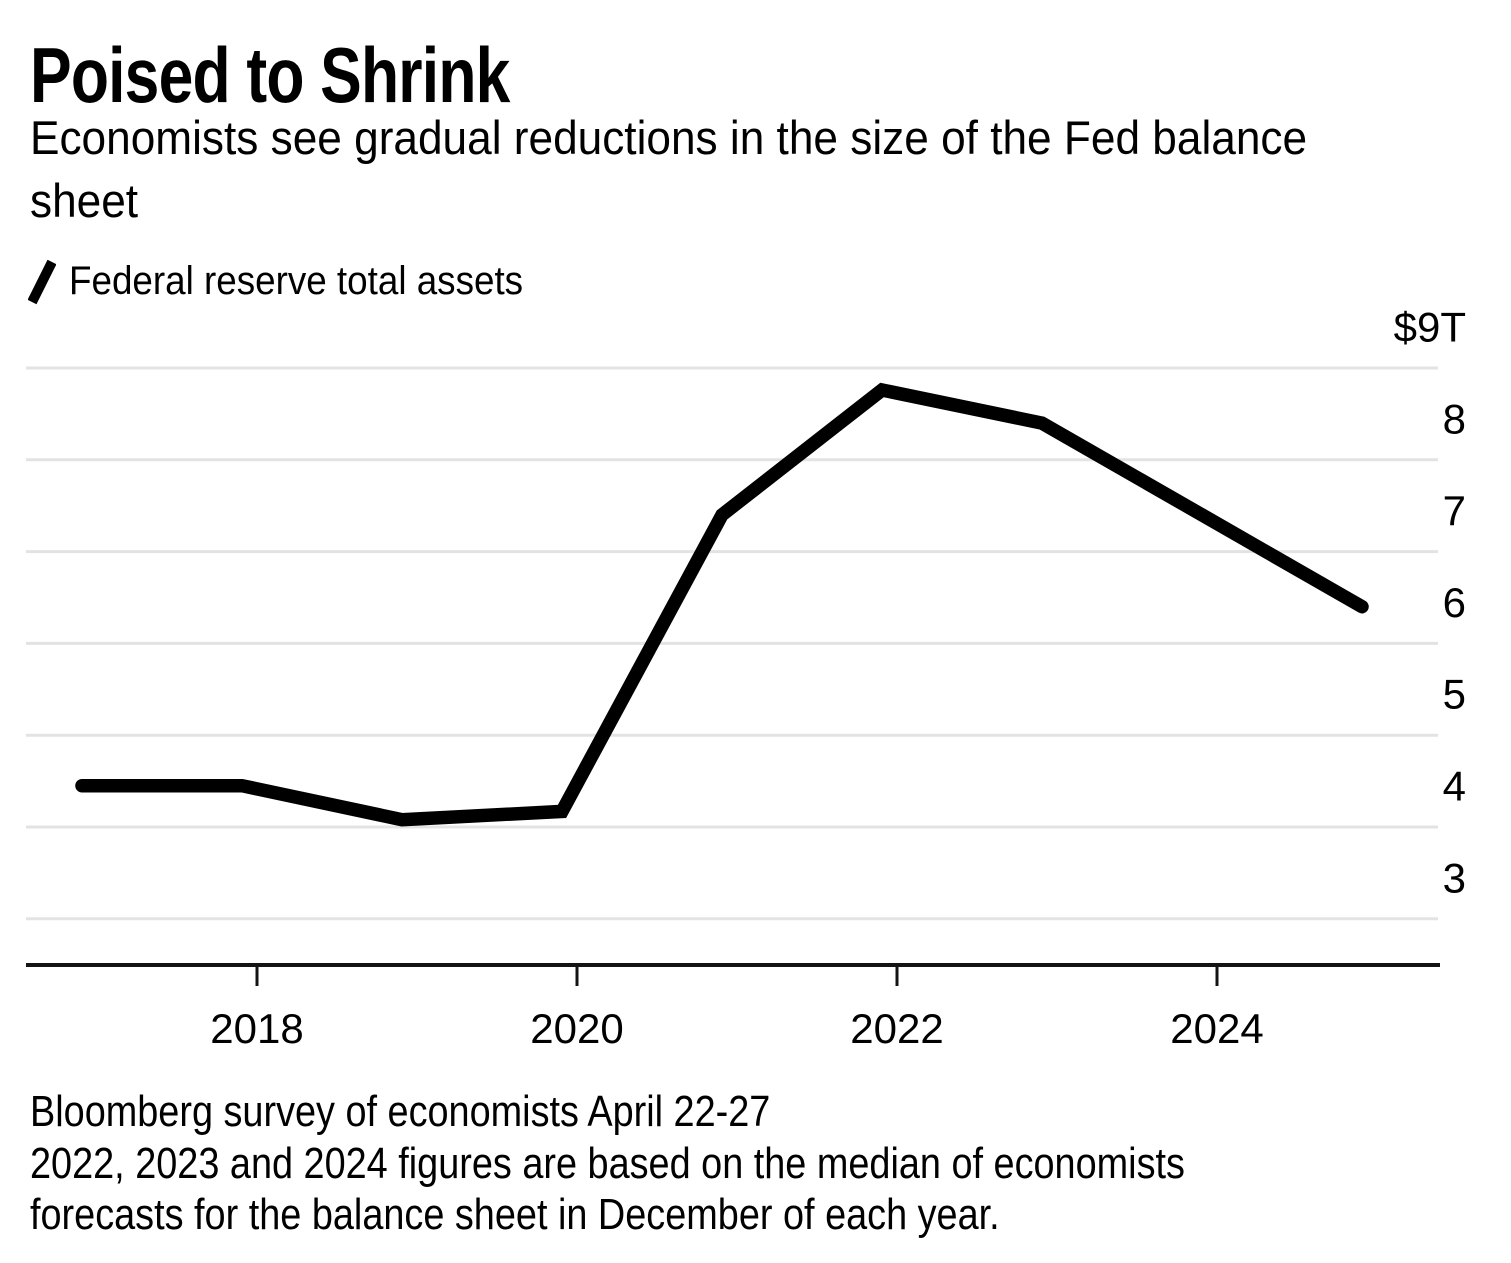 The width and height of the screenshot is (1511, 1263). What do you see at coordinates (1454, 694) in the screenshot?
I see `y-axis-label: 5` at bounding box center [1454, 694].